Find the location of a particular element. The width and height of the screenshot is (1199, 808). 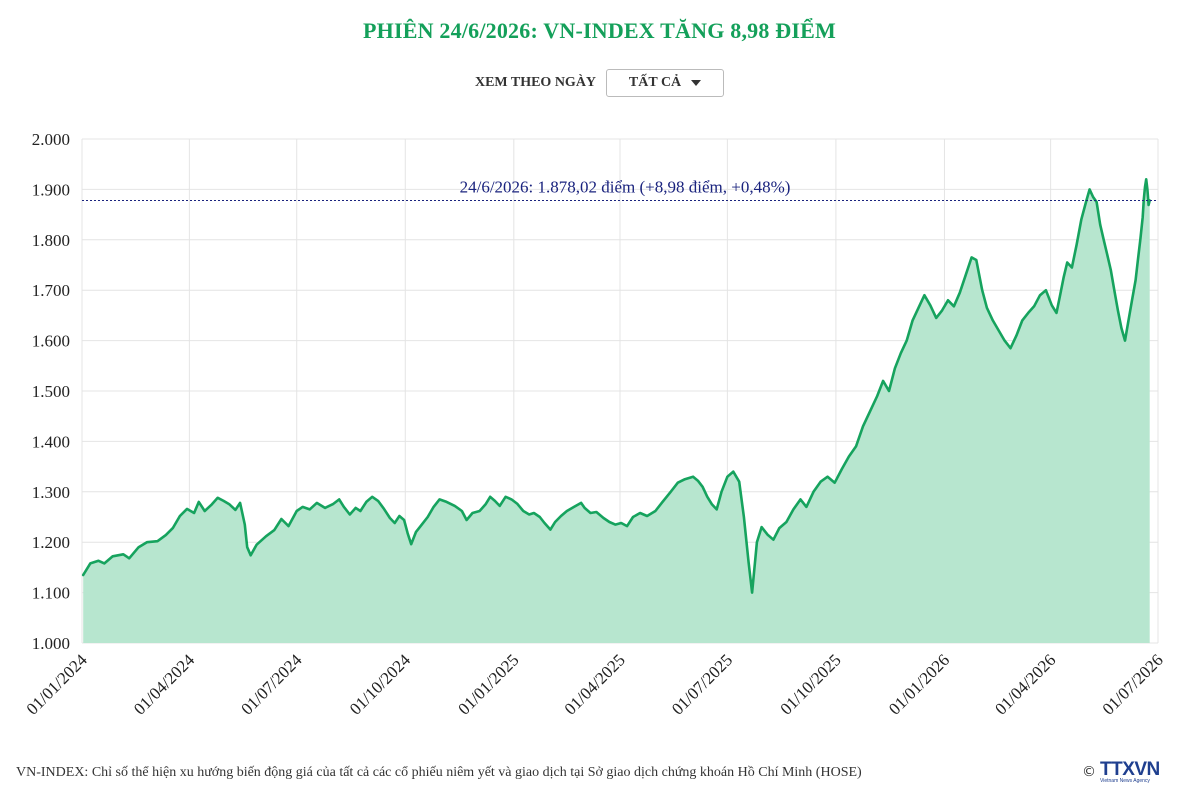

y-tick-label: 1.700 is located at coordinates (51, 290).